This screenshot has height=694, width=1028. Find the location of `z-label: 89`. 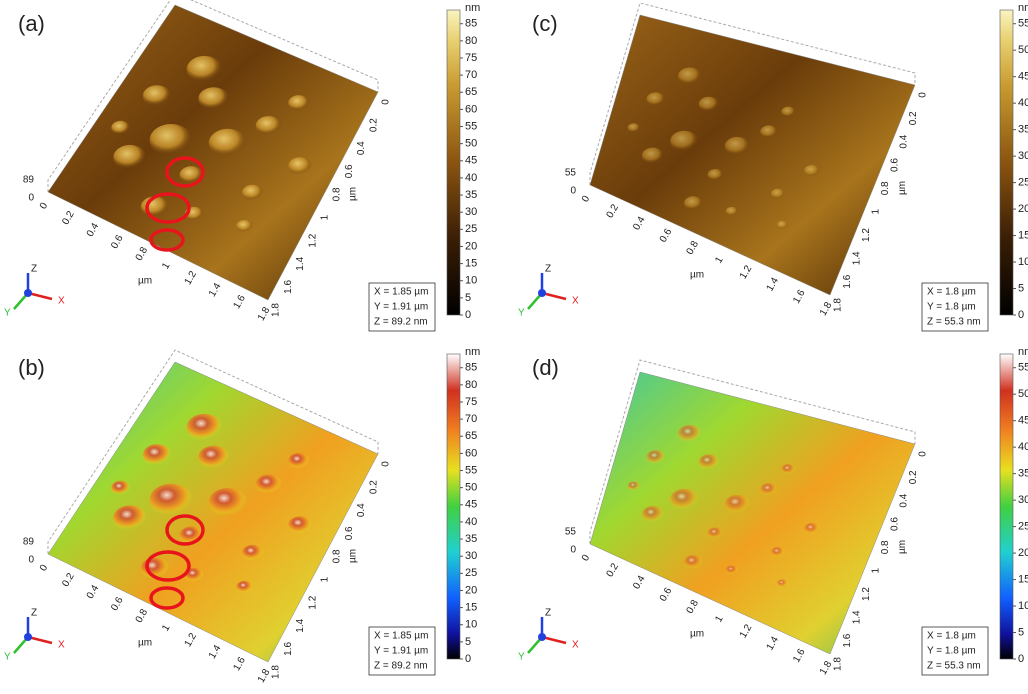

z-label: 89 is located at coordinates (29, 180).